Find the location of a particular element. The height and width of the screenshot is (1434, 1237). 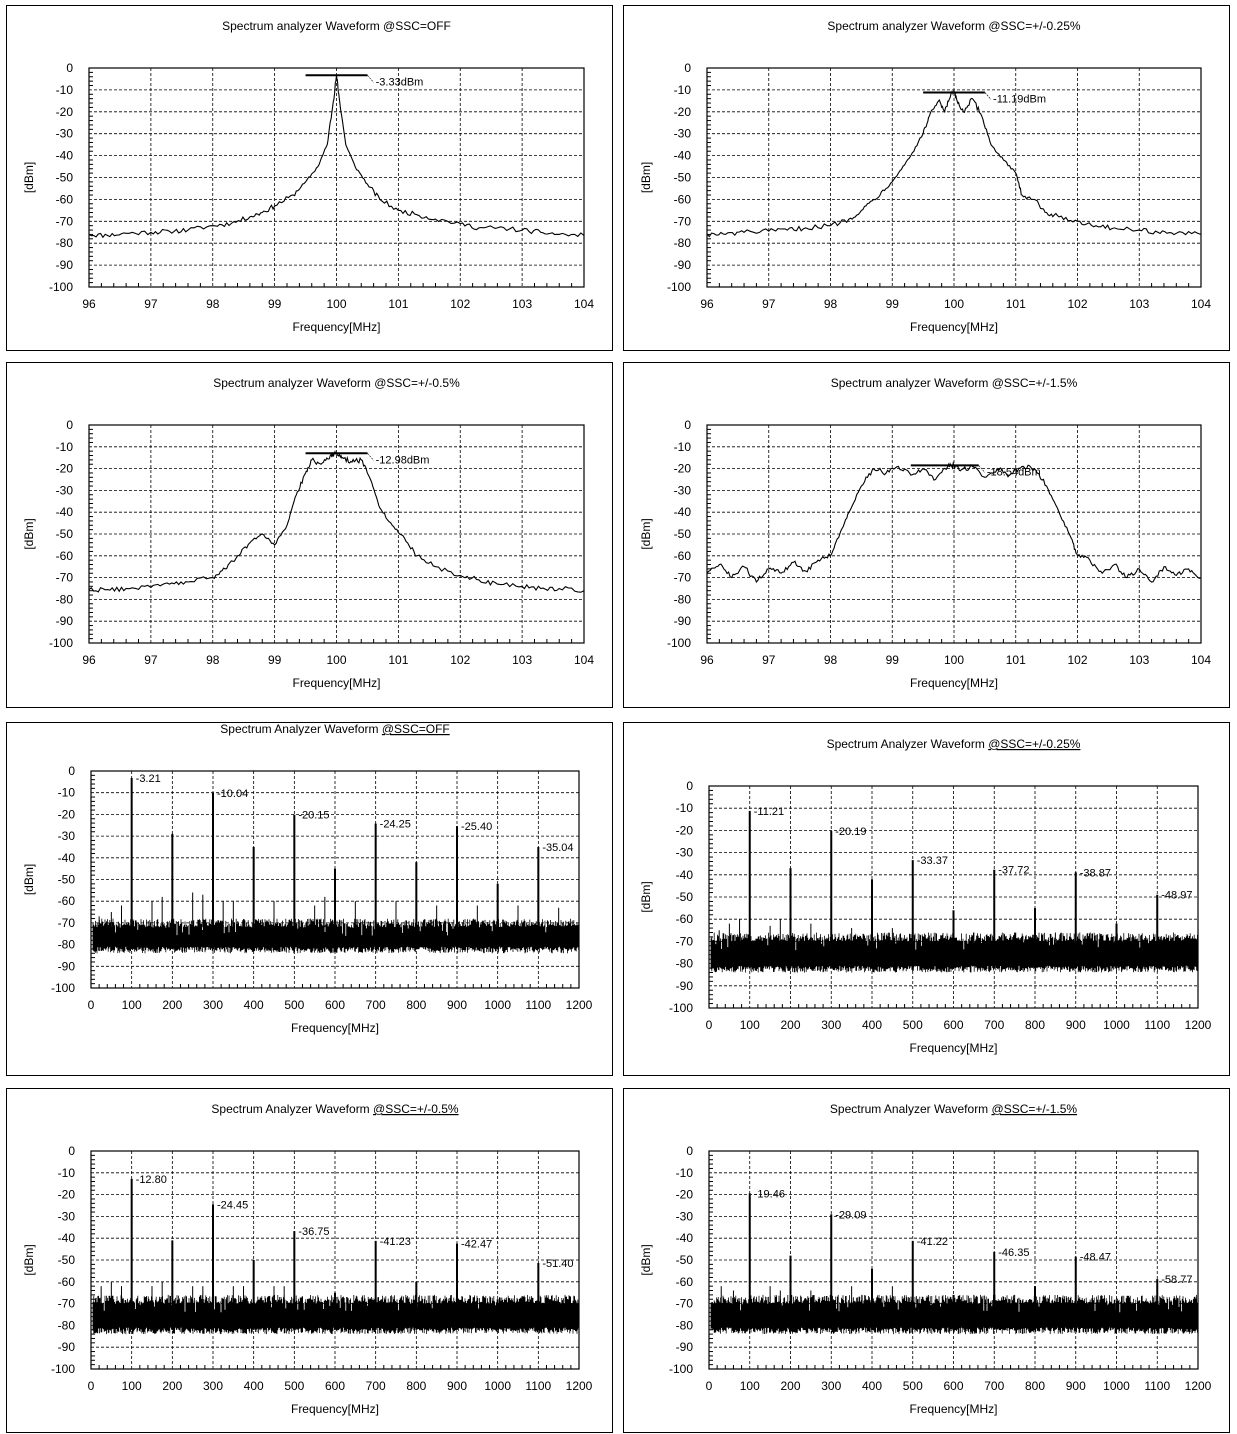

peak-annotation: -48.97 is located at coordinates (1176, 896).